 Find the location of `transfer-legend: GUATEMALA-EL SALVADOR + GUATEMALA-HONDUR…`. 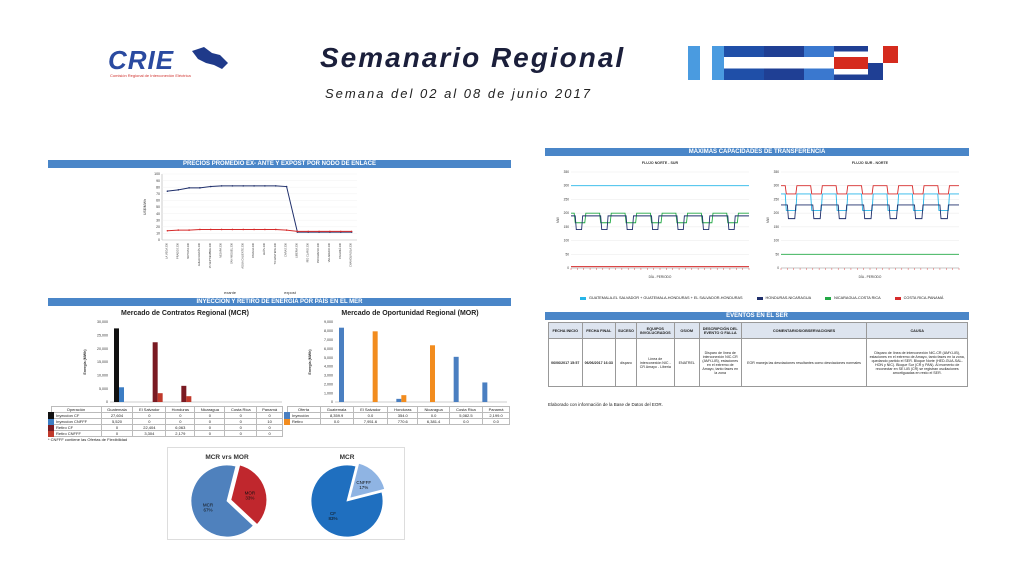

transfer-legend: GUATEMALA-EL SALVADOR + GUATEMALA-HONDUR… is located at coordinates (770, 300).